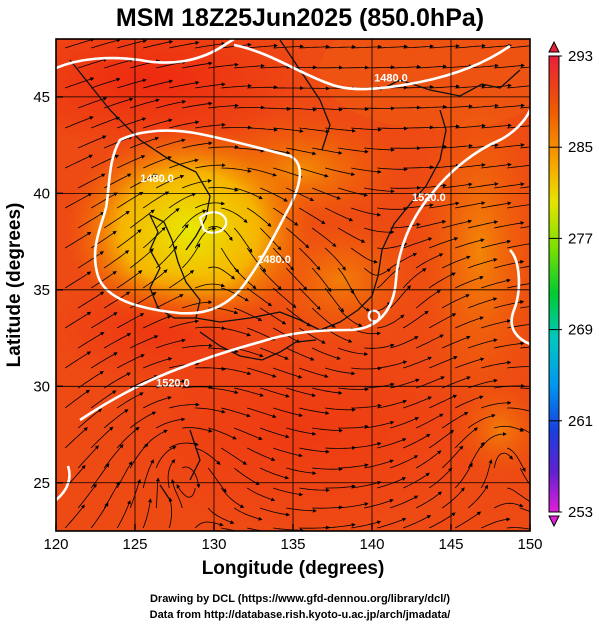 The height and width of the screenshot is (625, 599). Describe the element at coordinates (41, 97) in the screenshot. I see `y-tick-label: 45` at that location.